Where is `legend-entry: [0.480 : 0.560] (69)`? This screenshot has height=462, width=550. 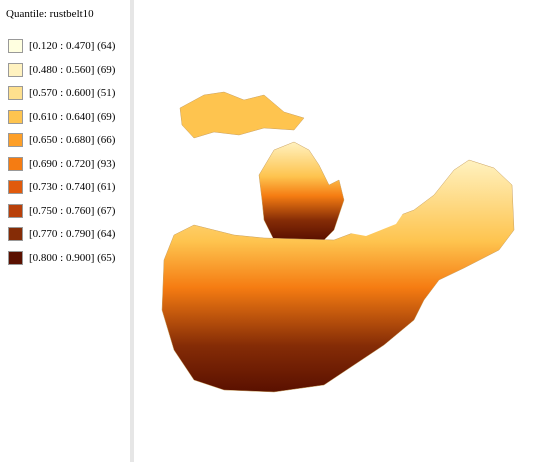 legend-entry: [0.480 : 0.560] (69) is located at coordinates (61, 70).